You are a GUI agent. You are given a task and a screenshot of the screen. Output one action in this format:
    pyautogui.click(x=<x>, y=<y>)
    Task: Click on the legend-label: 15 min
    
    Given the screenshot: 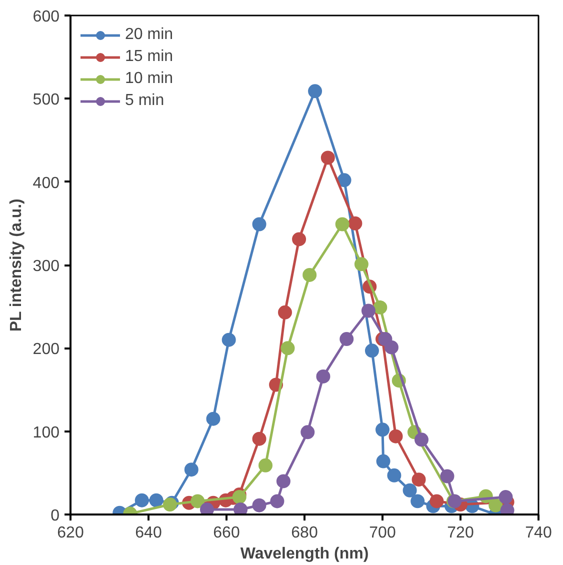 What is the action you would take?
    pyautogui.click(x=149, y=57)
    